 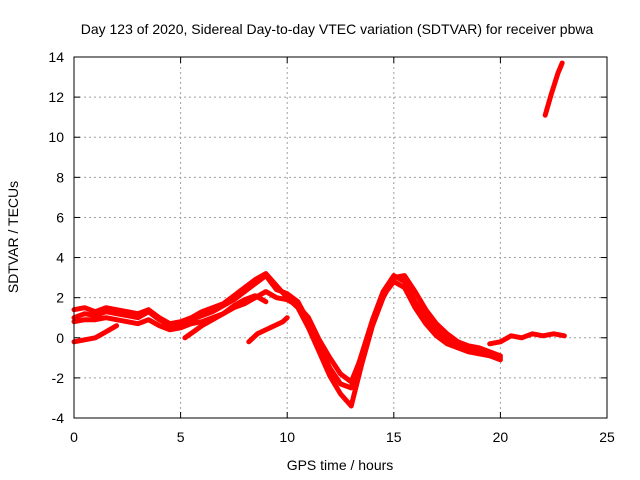 I want to click on x-tick-label: 5, so click(x=181, y=437).